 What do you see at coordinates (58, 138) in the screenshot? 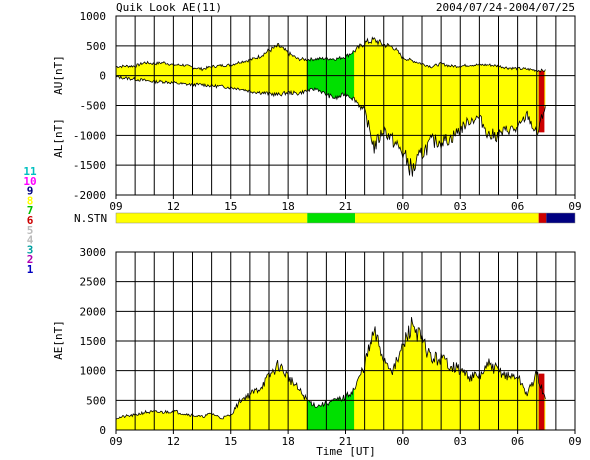
I see `al-y-axis-label: AL[nT]` at bounding box center [58, 138].